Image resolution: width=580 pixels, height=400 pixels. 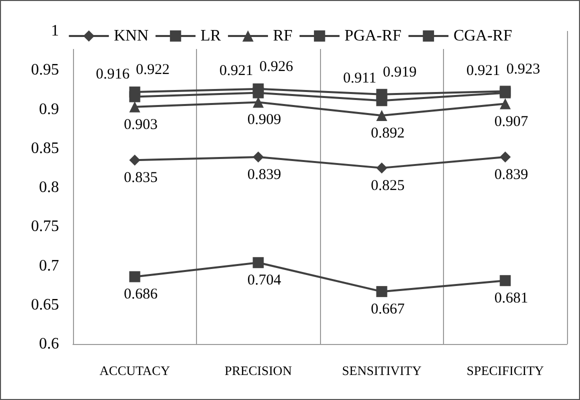 What do you see at coordinates (45, 70) in the screenshot?
I see `y-tick-label: 0.95` at bounding box center [45, 70].